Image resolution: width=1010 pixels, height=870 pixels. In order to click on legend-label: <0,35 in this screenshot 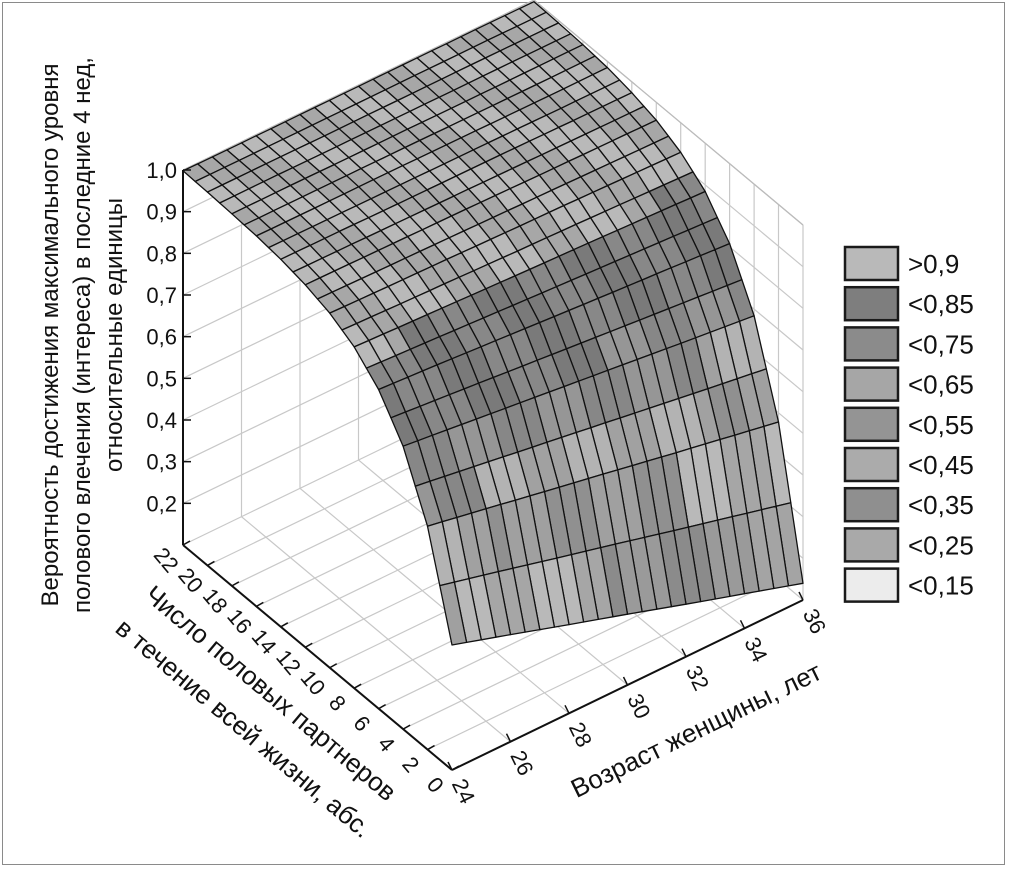, I will do `click(941, 505)`.